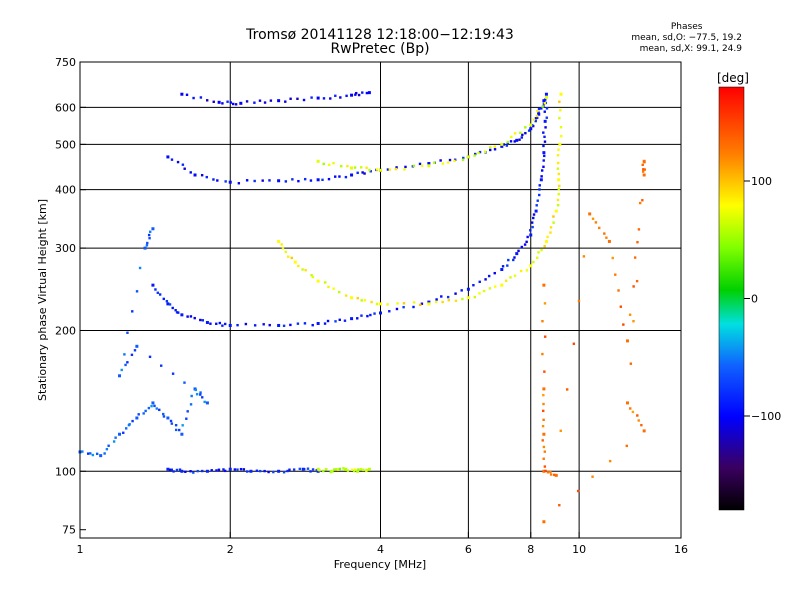 Image resolution: width=800 pixels, height=600 pixels. I want to click on y-tick-label: 400, so click(65, 190).